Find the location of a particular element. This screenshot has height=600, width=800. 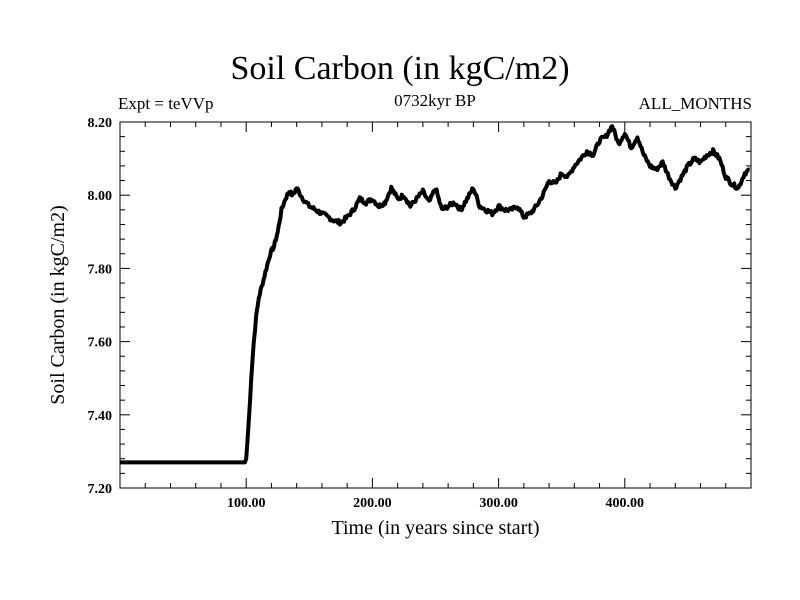

chart-title: Soil Carbon (in kgC/m2) is located at coordinates (400, 68).